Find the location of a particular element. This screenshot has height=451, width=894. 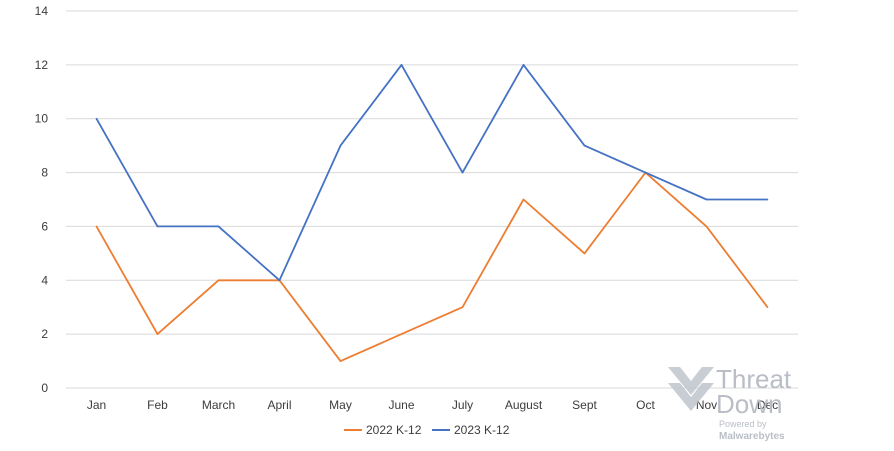

legend-label: 2022 K-12 is located at coordinates (394, 430).